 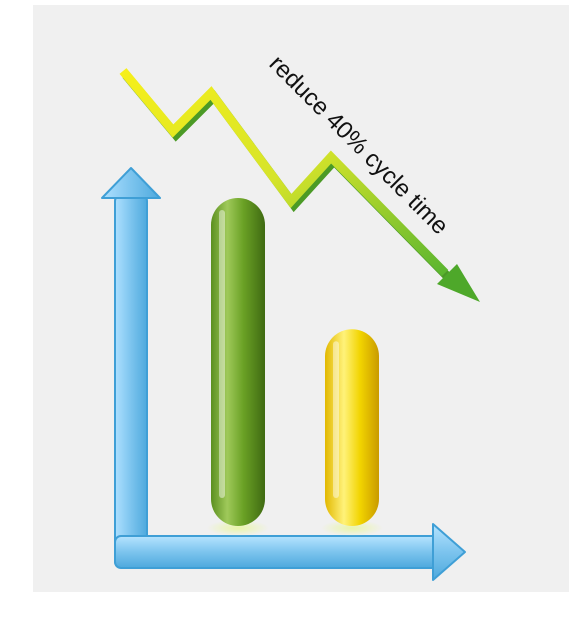 I want to click on x-axis, so click(x=290, y=552).